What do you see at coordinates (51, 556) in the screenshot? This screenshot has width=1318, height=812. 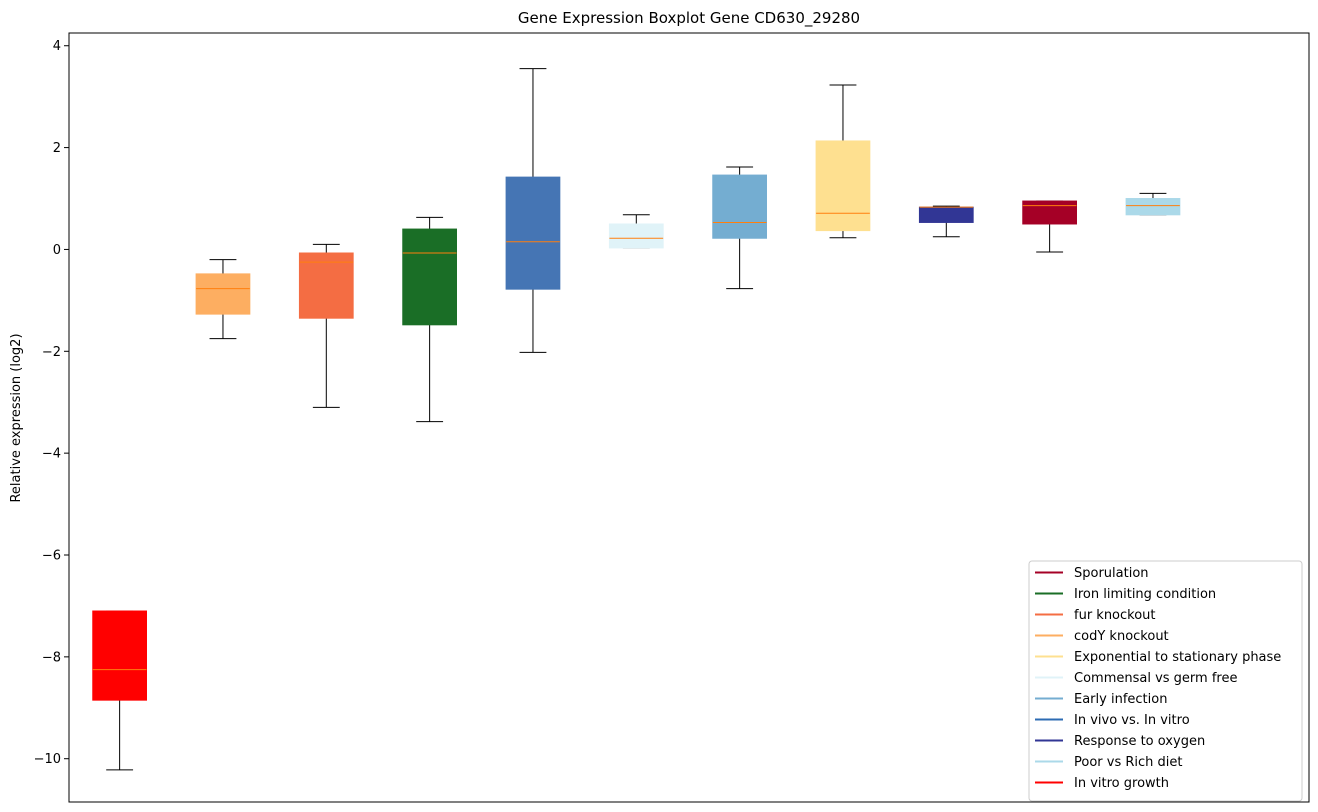 I see `y-tick-label: −6` at bounding box center [51, 556].